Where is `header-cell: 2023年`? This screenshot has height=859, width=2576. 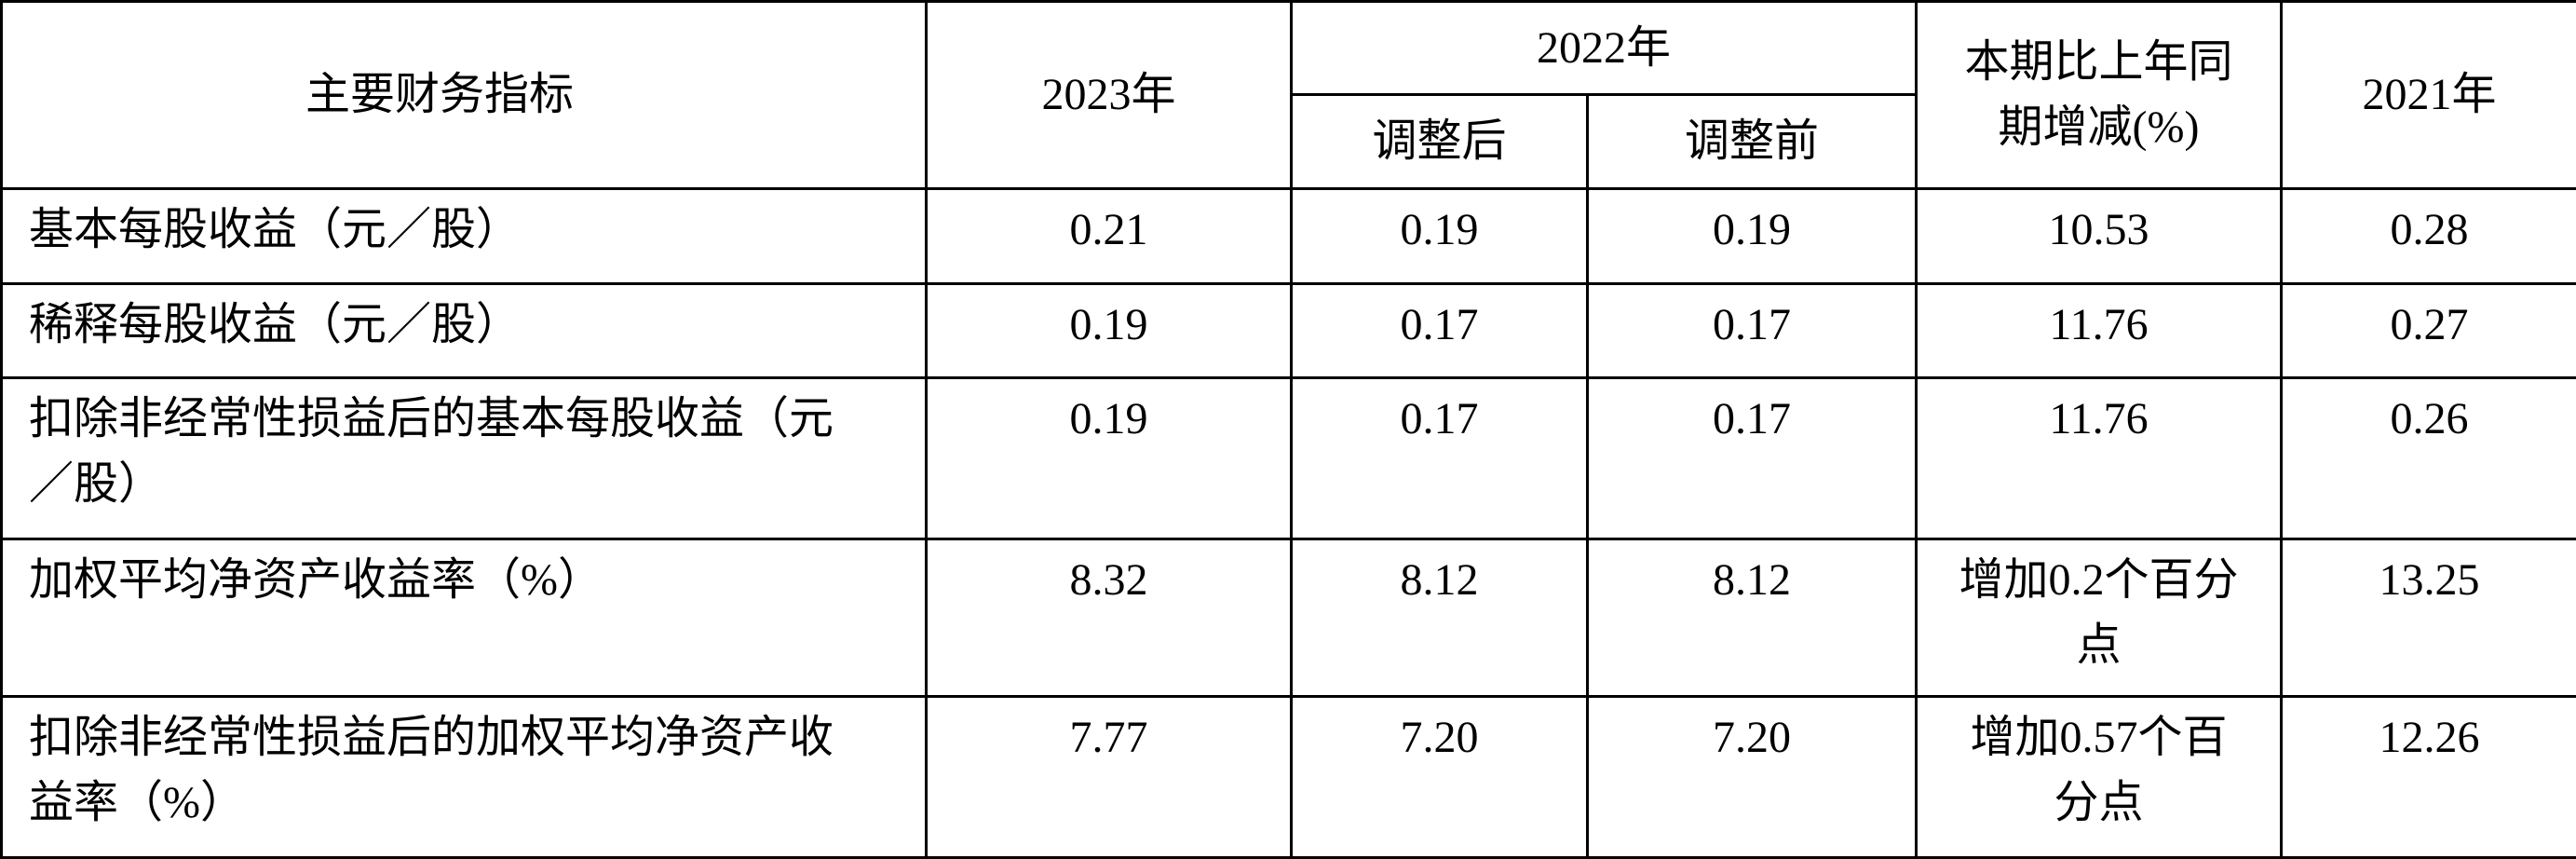 header-cell: 2023年 is located at coordinates (1109, 95).